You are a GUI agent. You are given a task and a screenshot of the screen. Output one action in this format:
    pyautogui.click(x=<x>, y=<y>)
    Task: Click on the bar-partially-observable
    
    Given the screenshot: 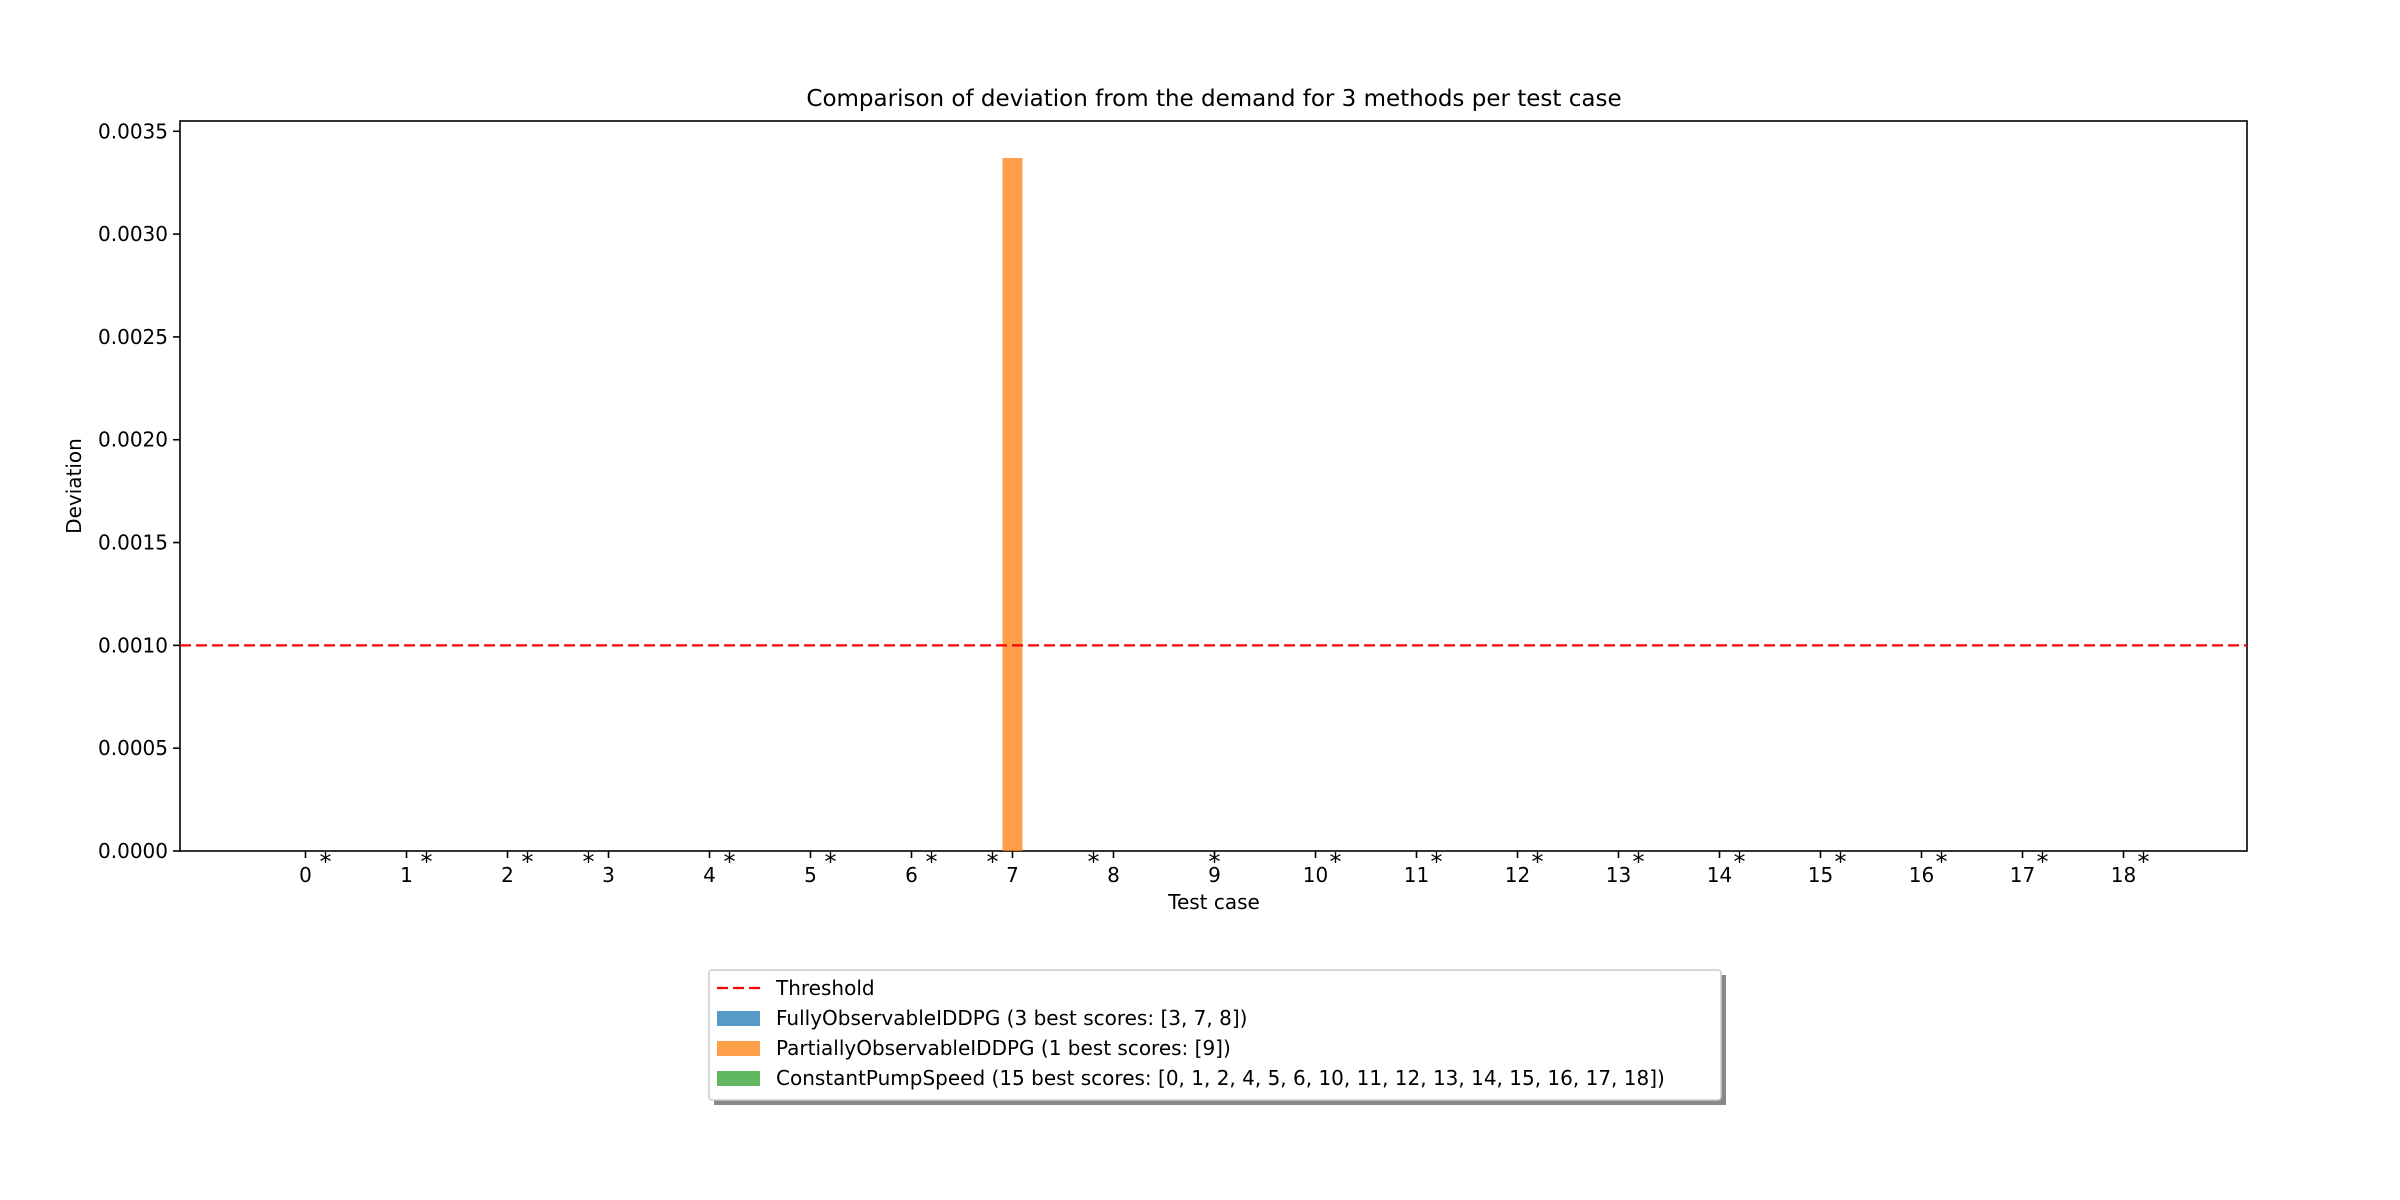 What is the action you would take?
    pyautogui.click(x=1012, y=504)
    